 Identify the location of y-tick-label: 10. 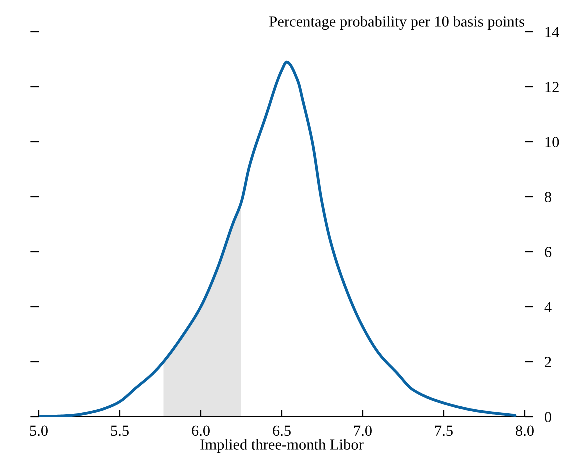
(553, 142).